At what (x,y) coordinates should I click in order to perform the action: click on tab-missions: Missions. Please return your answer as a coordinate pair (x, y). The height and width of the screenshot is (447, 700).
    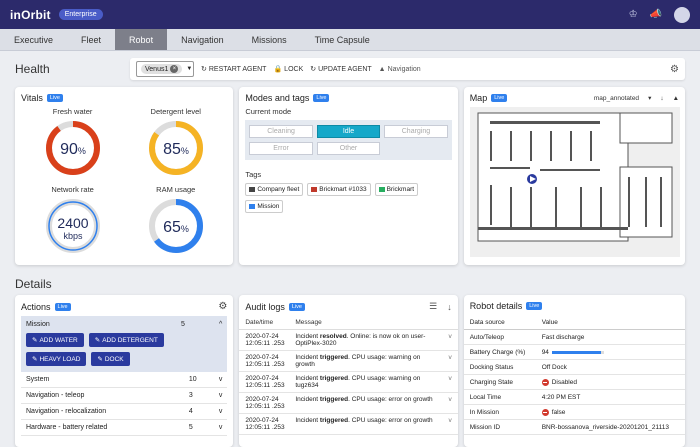
    Looking at the image, I should click on (269, 40).